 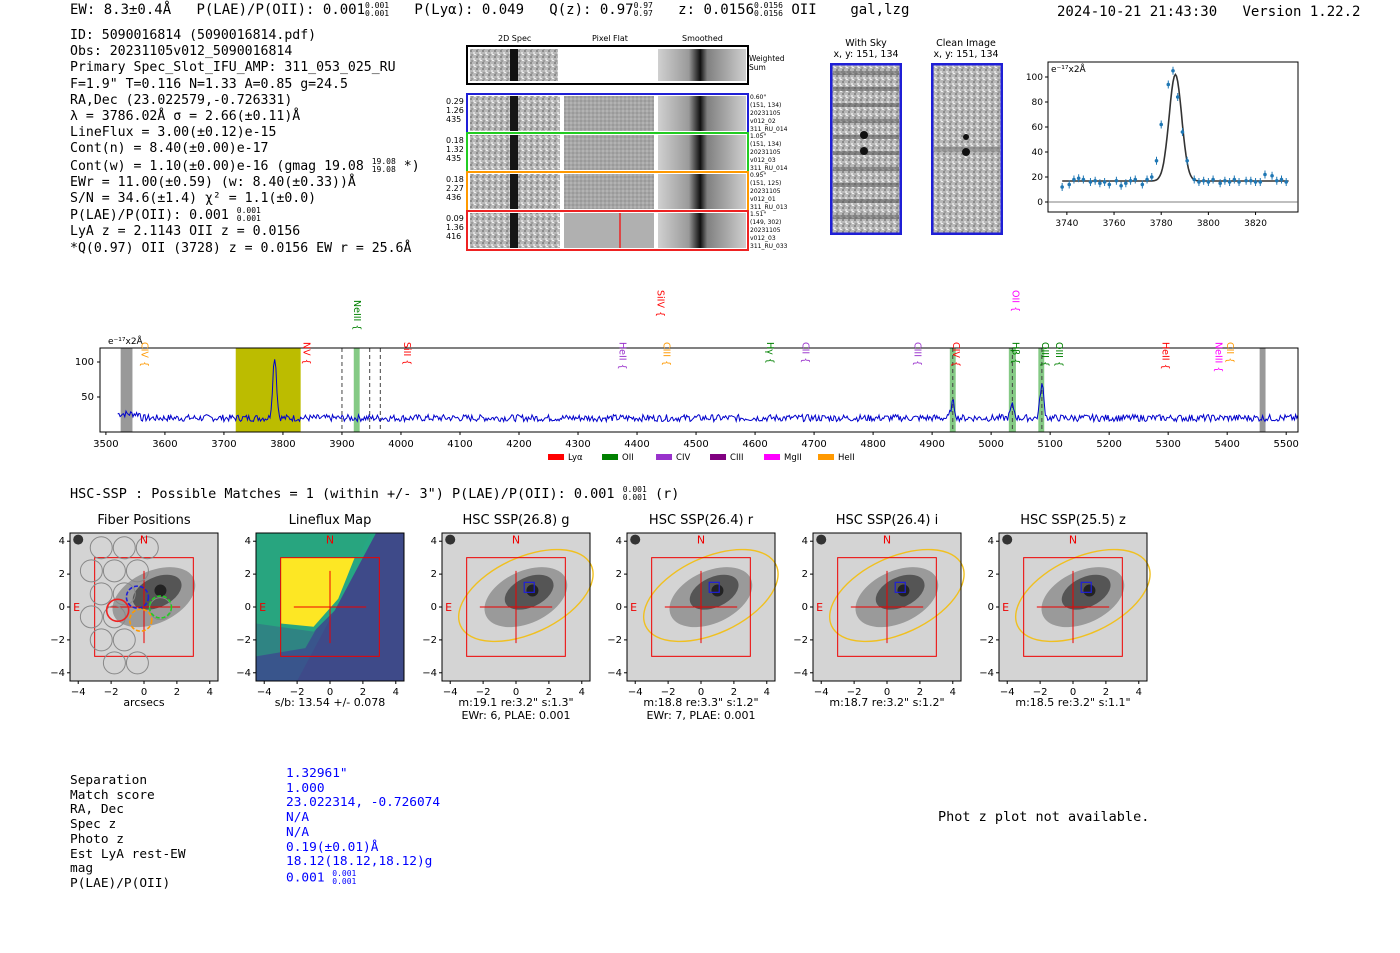 What do you see at coordinates (1167, 444) in the screenshot?
I see `spectrum-xtick-label: 5300` at bounding box center [1167, 444].